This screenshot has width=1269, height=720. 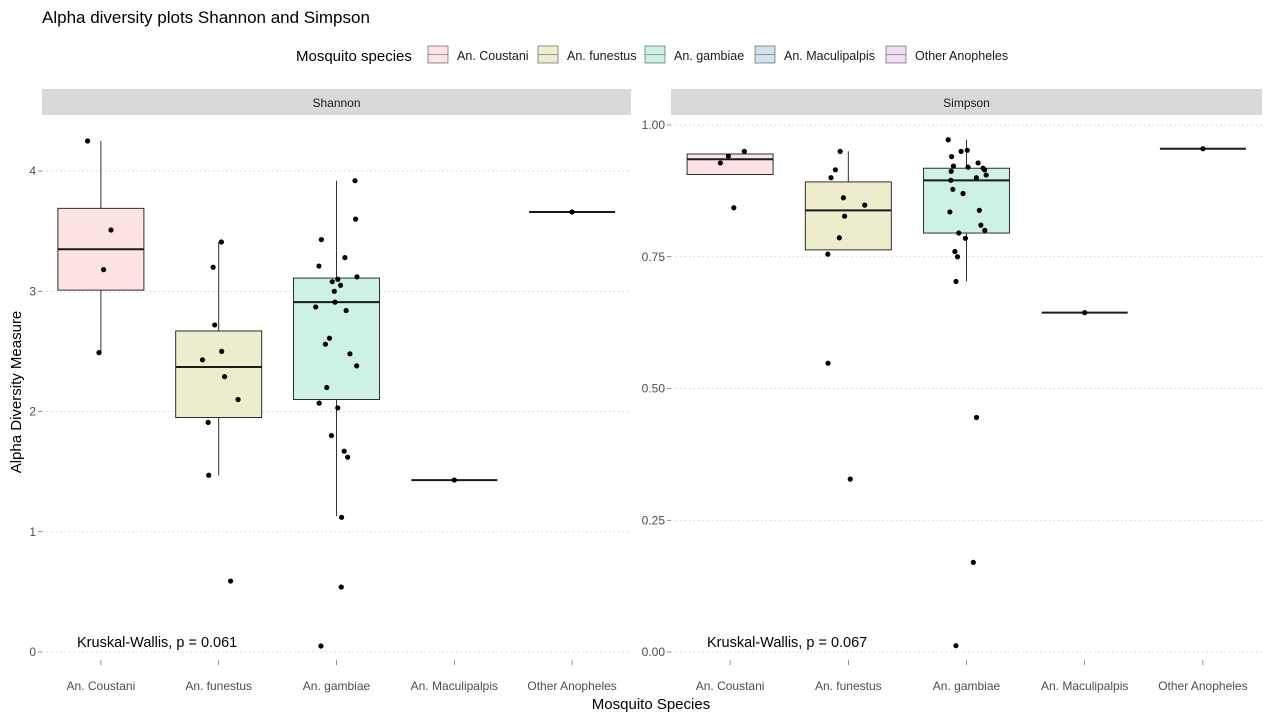 I want to click on kruskal-wallis-annotation: Kruskal-Wallis, p = 0.061, so click(x=157, y=643).